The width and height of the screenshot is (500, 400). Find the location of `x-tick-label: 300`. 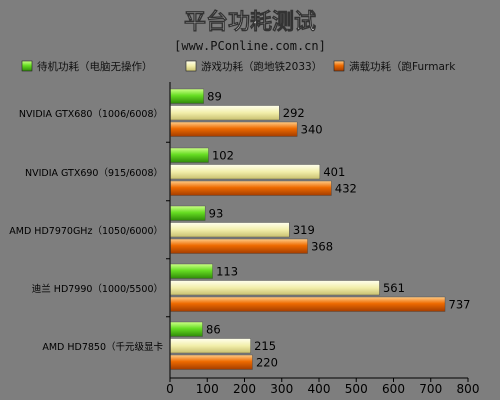

x-tick-label: 300 is located at coordinates (281, 389).